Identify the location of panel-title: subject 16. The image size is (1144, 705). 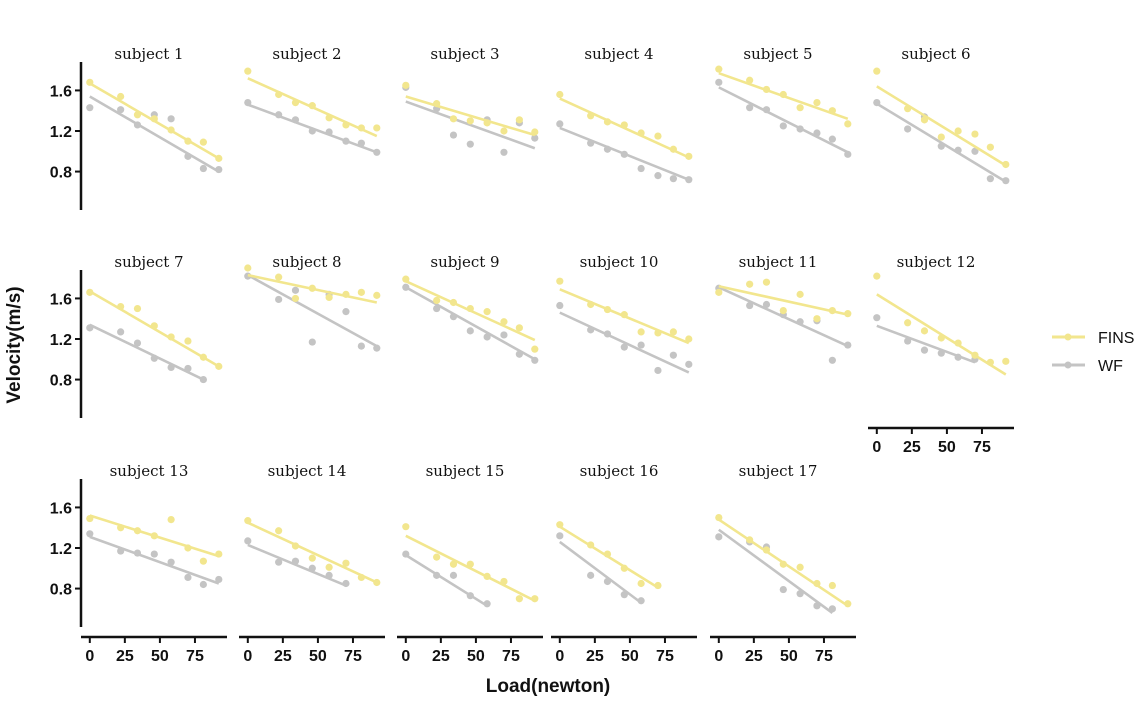
(619, 471).